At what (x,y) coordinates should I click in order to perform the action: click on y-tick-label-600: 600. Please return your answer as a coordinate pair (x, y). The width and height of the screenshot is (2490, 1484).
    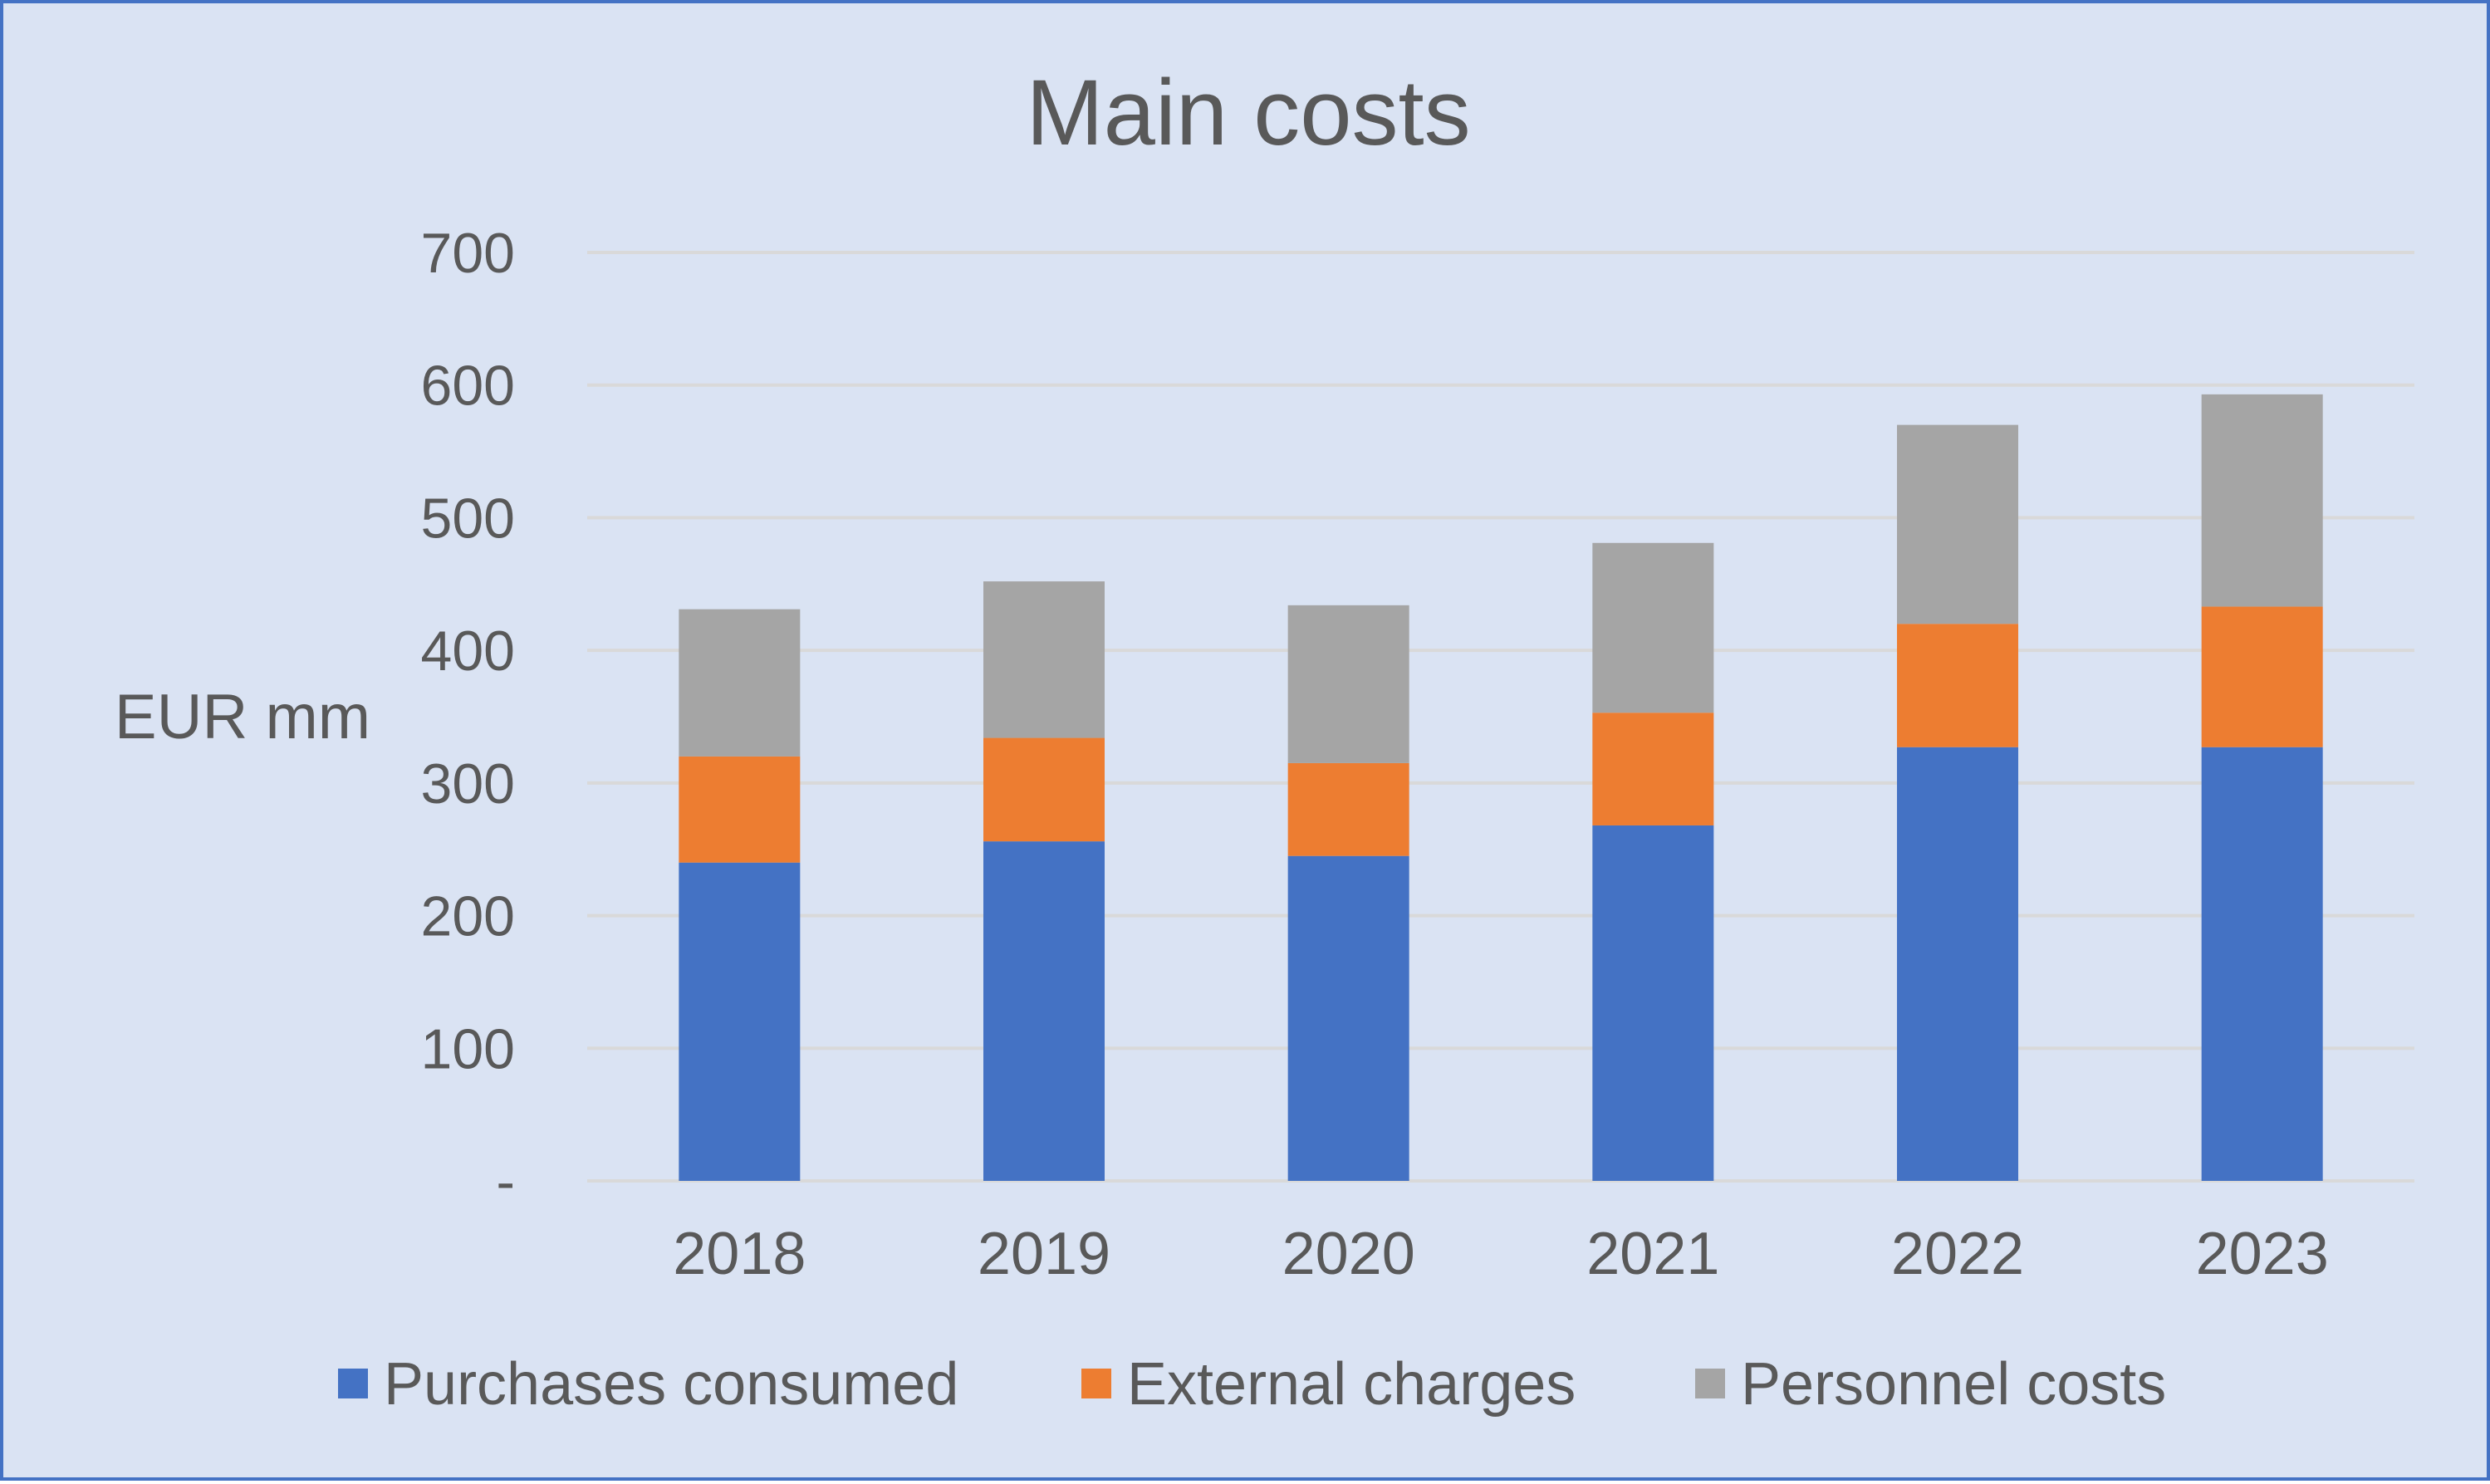
    Looking at the image, I should click on (468, 386).